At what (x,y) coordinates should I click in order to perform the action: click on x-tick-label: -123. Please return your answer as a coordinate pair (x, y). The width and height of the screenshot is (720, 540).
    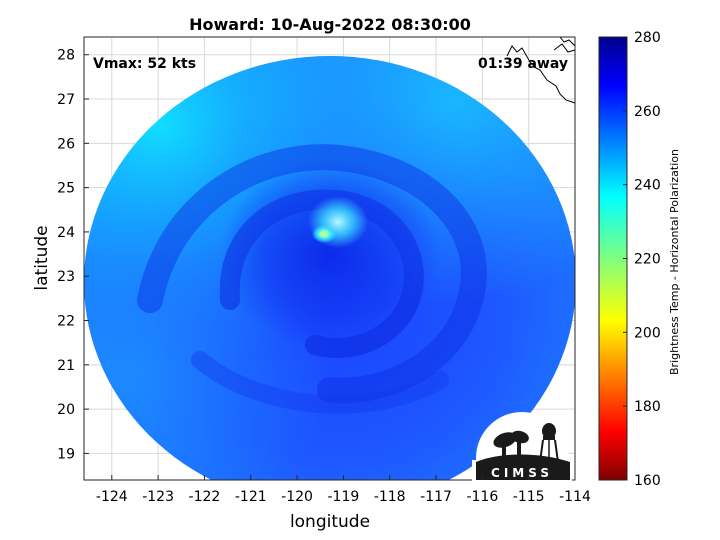
    Looking at the image, I should click on (158, 497).